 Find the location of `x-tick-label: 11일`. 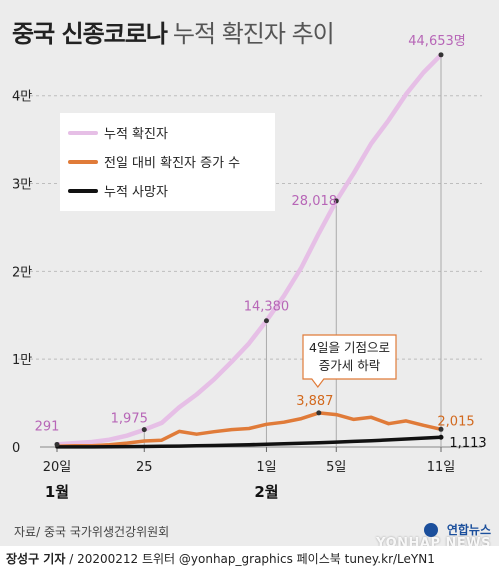

x-tick-label: 11일 is located at coordinates (441, 467).